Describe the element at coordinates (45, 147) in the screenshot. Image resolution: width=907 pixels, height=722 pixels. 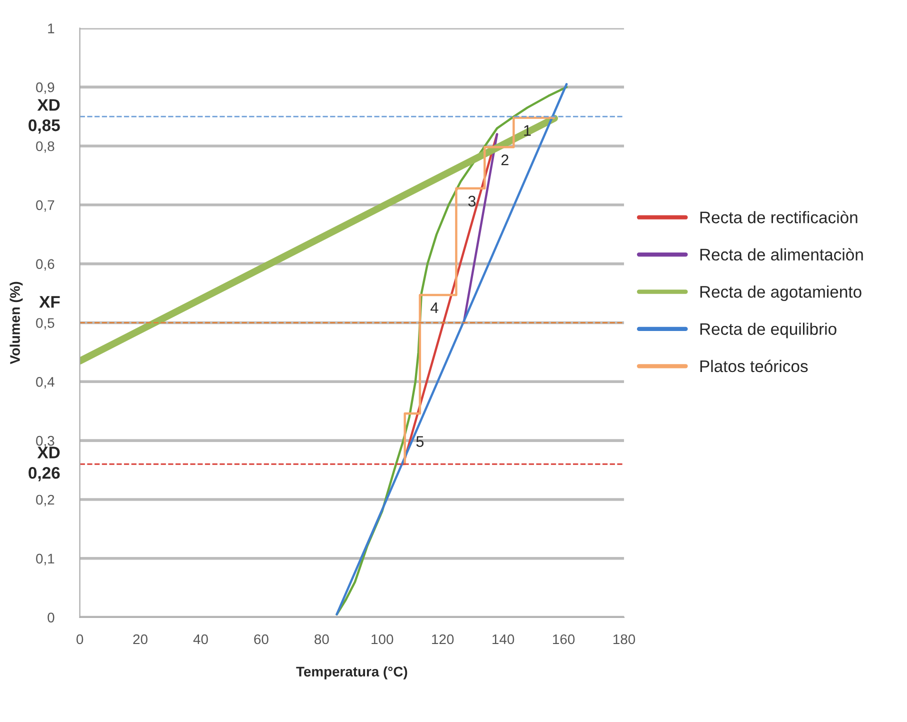
I see `y-tick-label: 0,8` at that location.